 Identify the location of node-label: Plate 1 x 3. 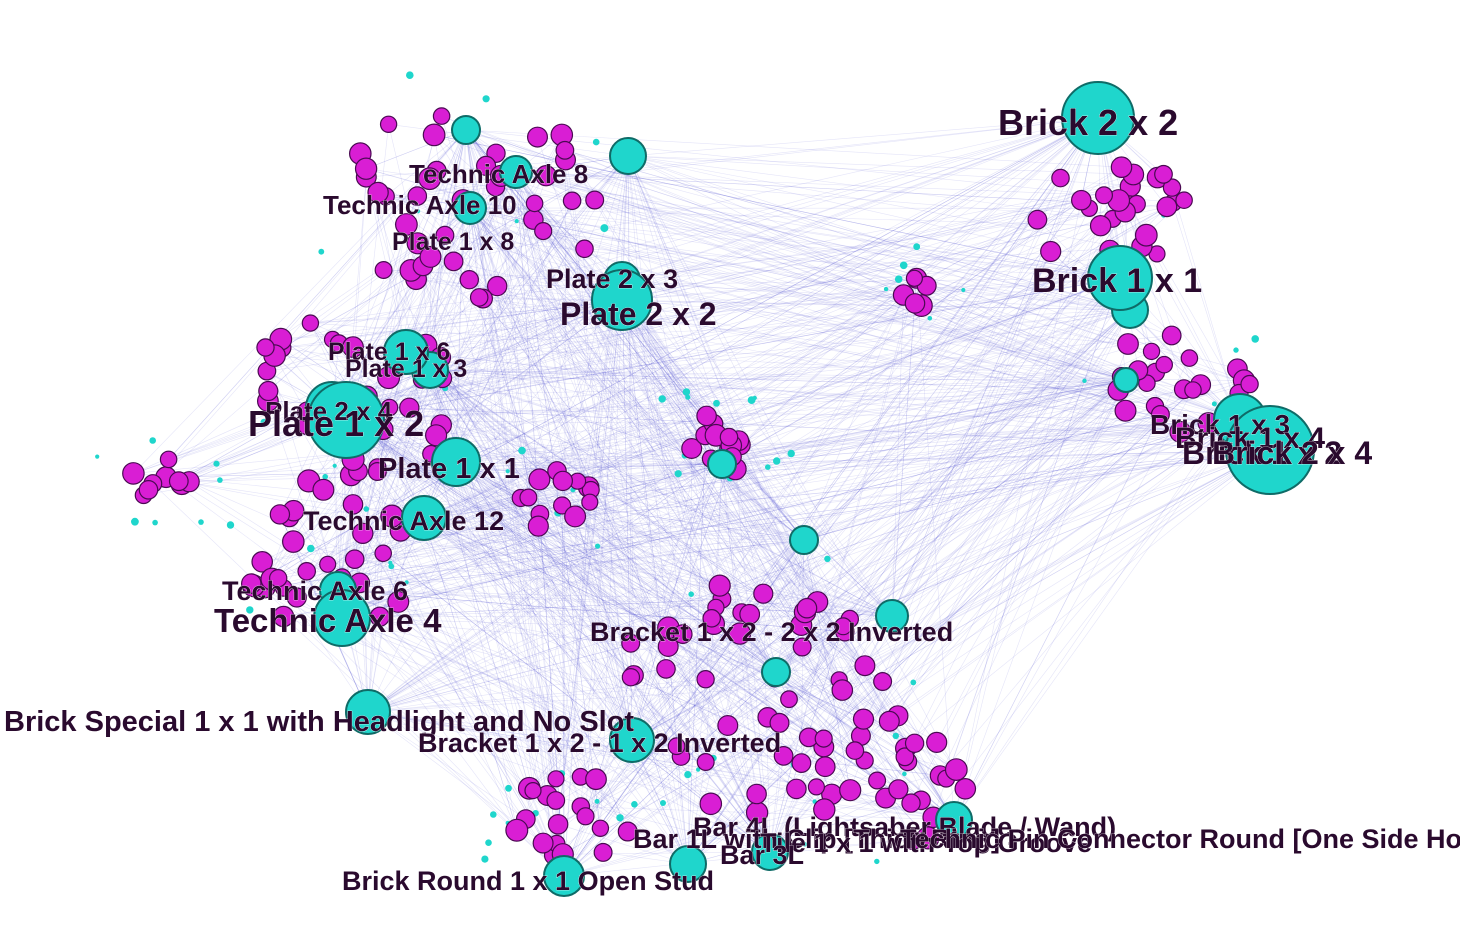
(406, 369).